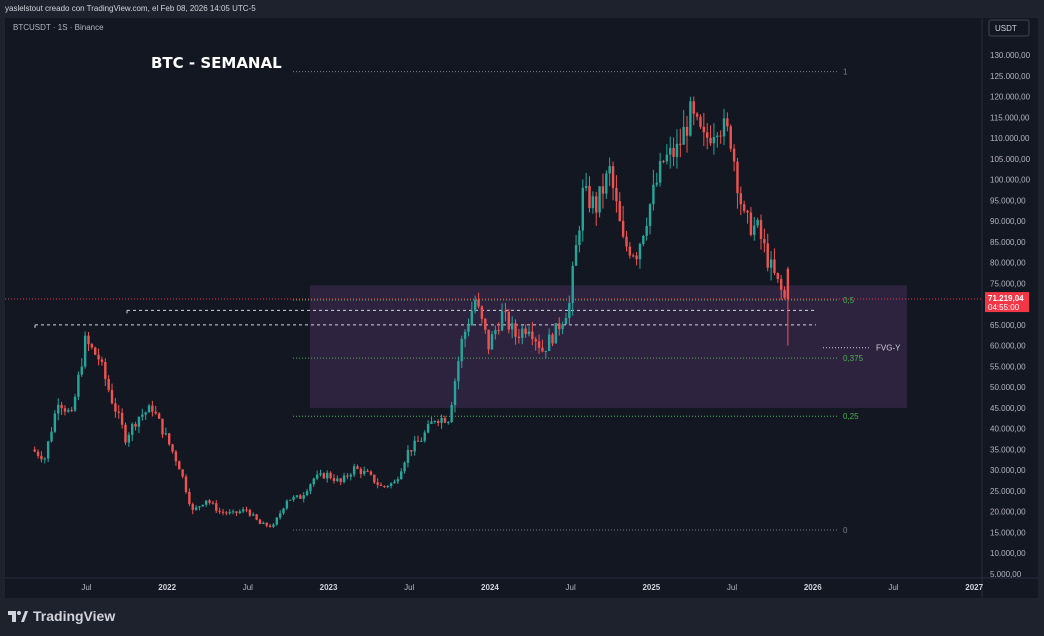 Image resolution: width=1044 pixels, height=636 pixels. Describe the element at coordinates (853, 358) in the screenshot. I see `fib-level-label: 0,375` at that location.